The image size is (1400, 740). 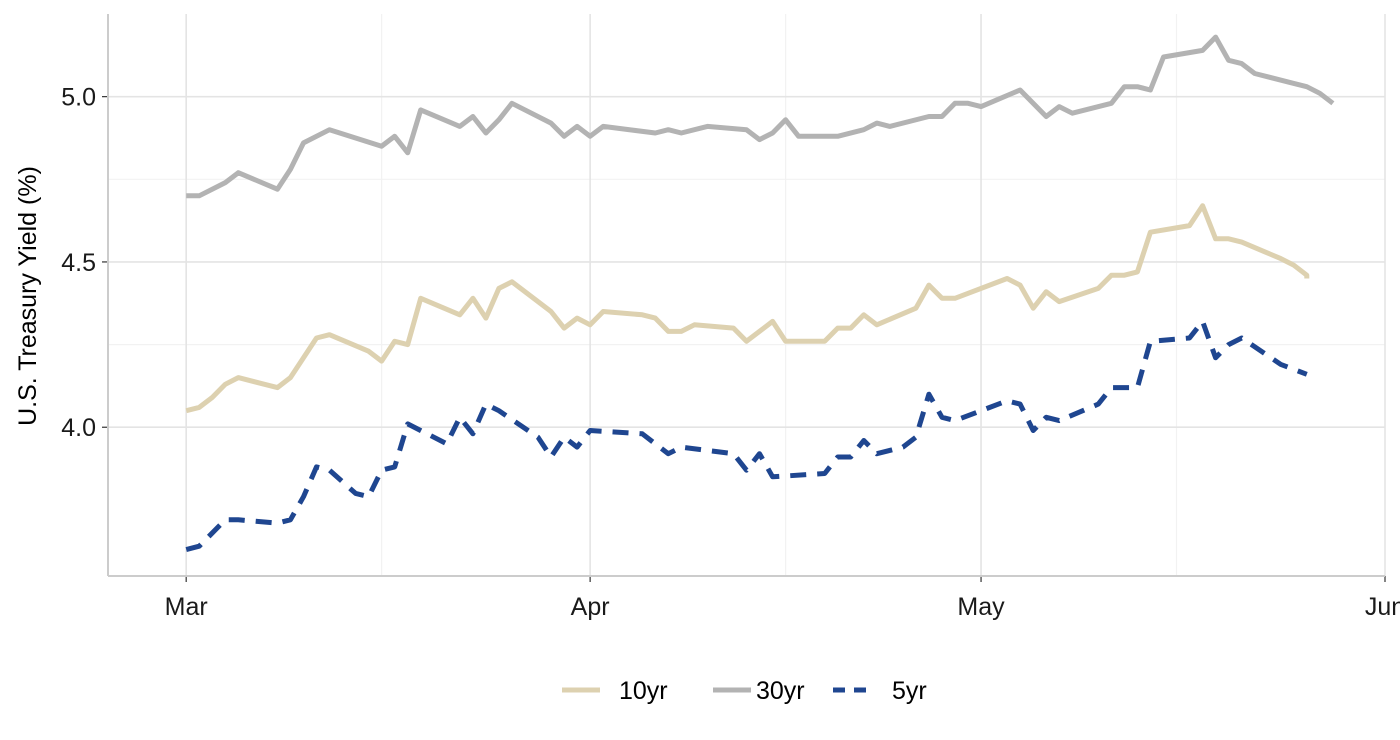 I want to click on legend-label-10yr: 10yr, so click(x=643, y=691).